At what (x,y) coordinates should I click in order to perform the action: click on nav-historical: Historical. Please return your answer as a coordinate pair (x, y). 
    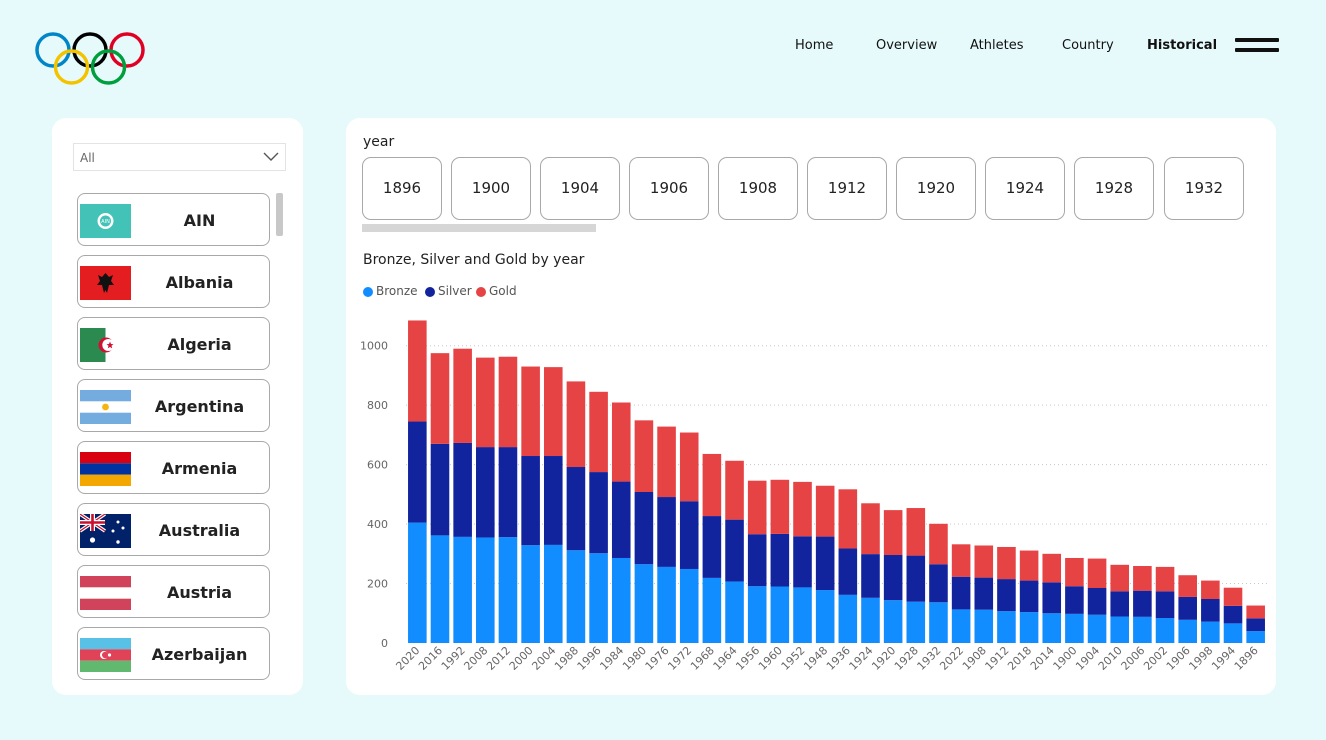
    Looking at the image, I should click on (1182, 45).